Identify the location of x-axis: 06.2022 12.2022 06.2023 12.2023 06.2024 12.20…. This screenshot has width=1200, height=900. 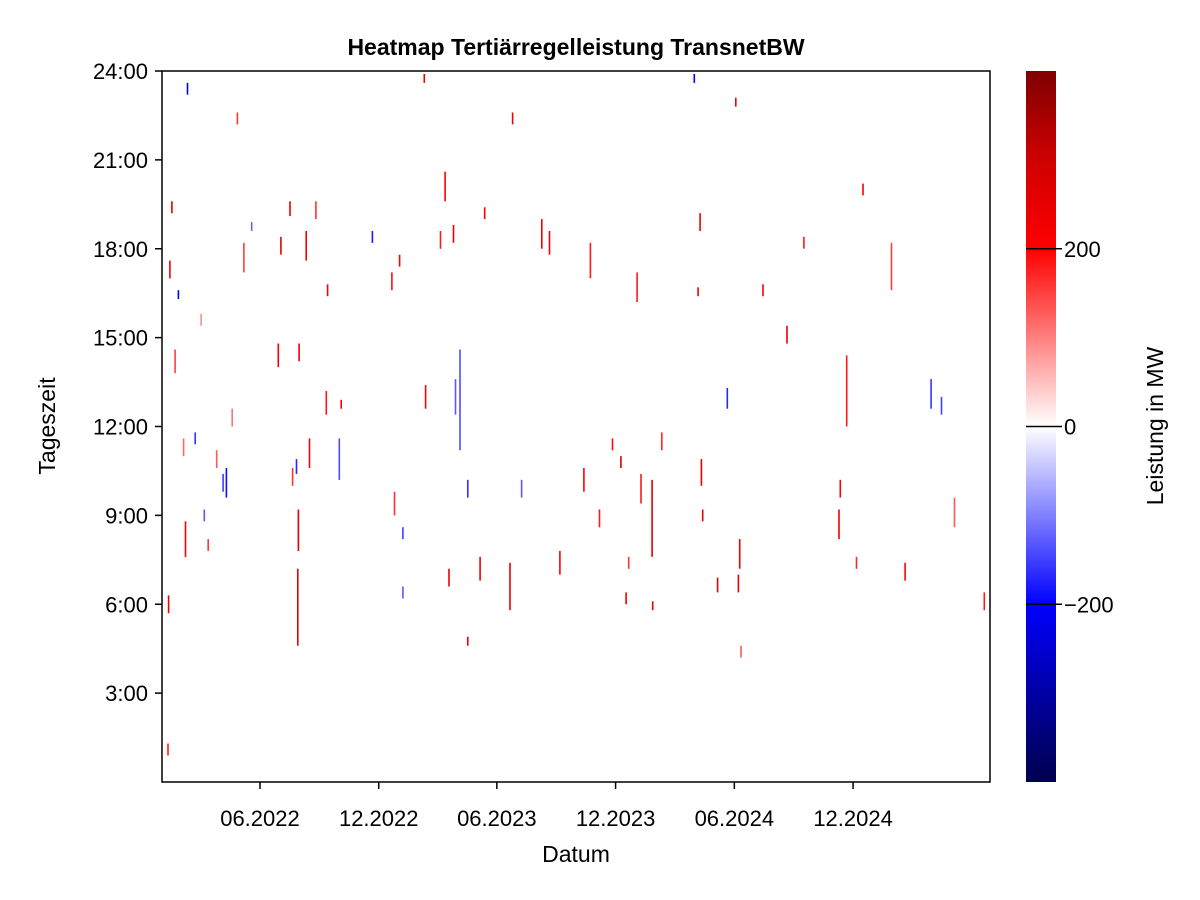
(556, 806).